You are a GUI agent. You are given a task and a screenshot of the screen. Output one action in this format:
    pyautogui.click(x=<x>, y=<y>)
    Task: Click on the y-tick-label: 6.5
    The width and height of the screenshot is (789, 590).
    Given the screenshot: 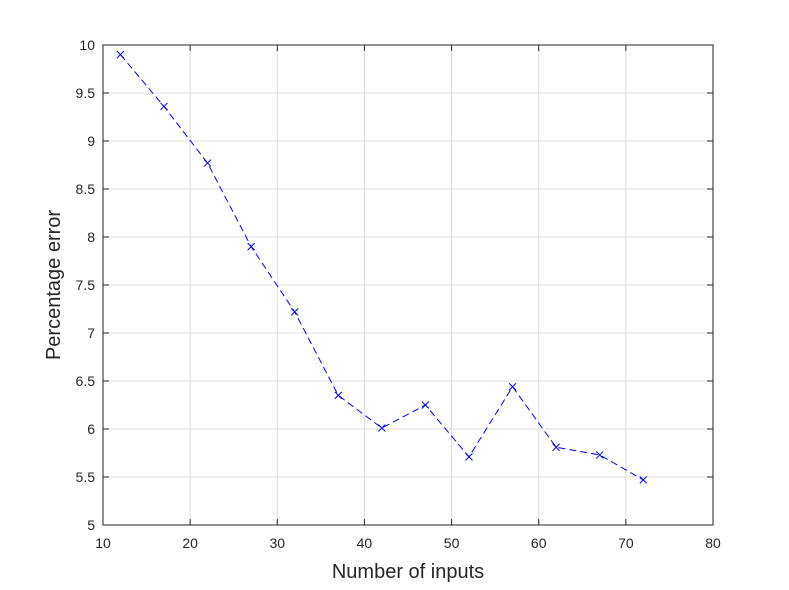 What is the action you would take?
    pyautogui.click(x=86, y=381)
    